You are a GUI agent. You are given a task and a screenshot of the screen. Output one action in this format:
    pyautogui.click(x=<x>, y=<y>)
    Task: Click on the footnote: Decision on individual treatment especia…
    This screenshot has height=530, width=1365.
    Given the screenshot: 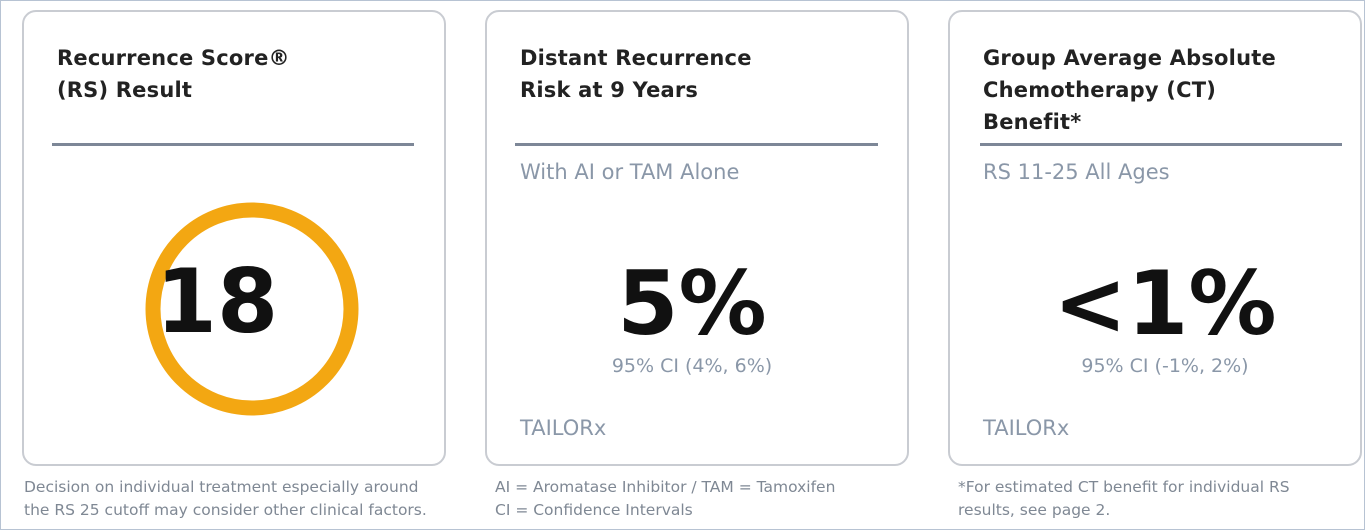 What is the action you would take?
    pyautogui.click(x=225, y=499)
    